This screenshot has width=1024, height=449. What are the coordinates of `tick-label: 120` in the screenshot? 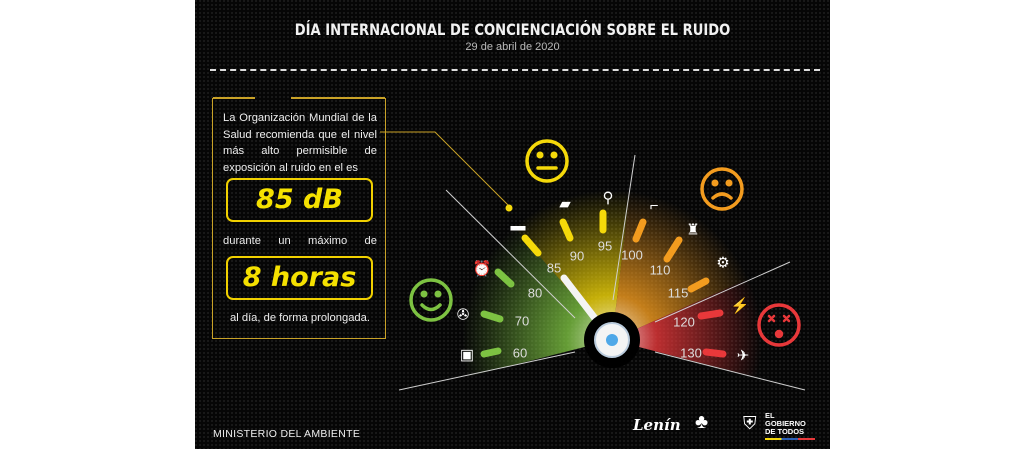 It's located at (684, 322).